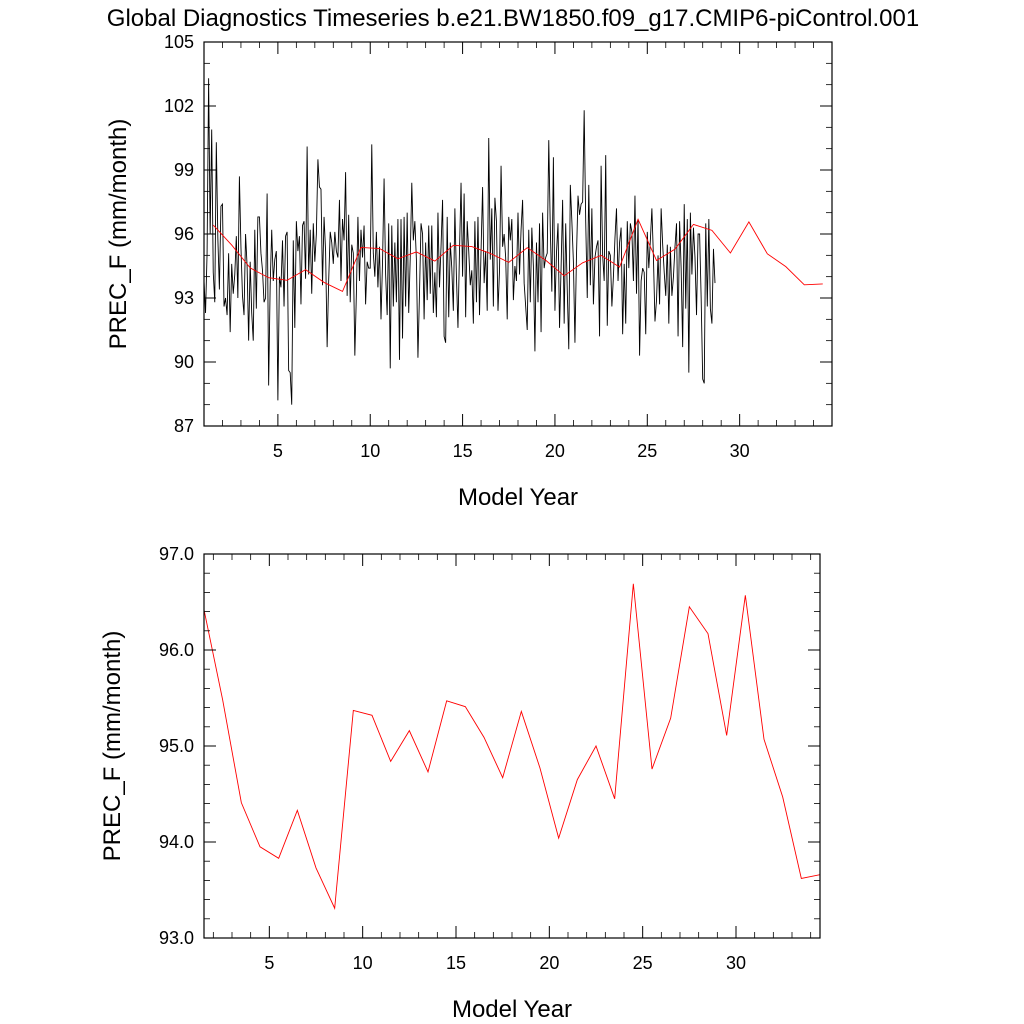 This screenshot has height=1024, width=1024. I want to click on y-tick-label: 87, so click(184, 426).